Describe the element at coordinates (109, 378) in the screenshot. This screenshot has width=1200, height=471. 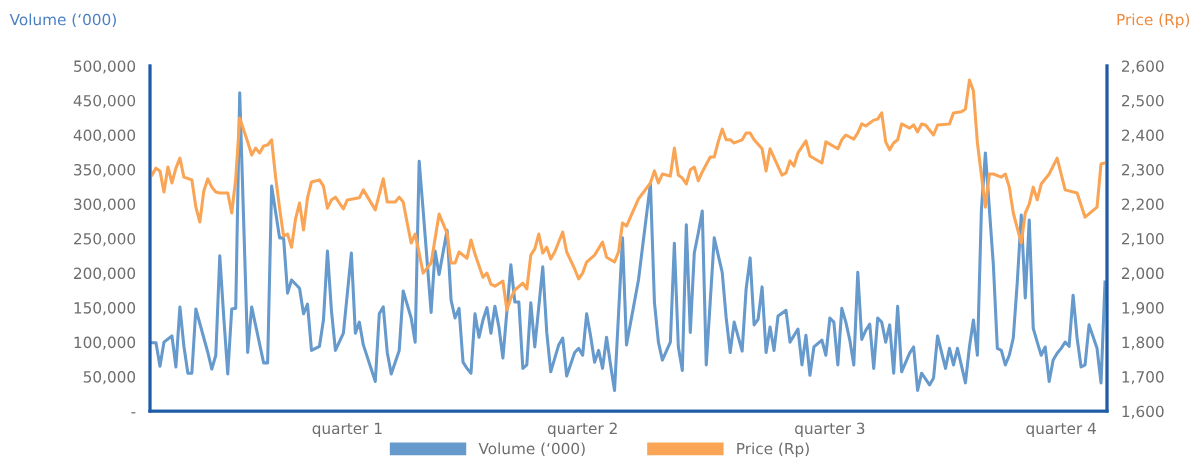
I see `y-tick-label: 50,000` at that location.